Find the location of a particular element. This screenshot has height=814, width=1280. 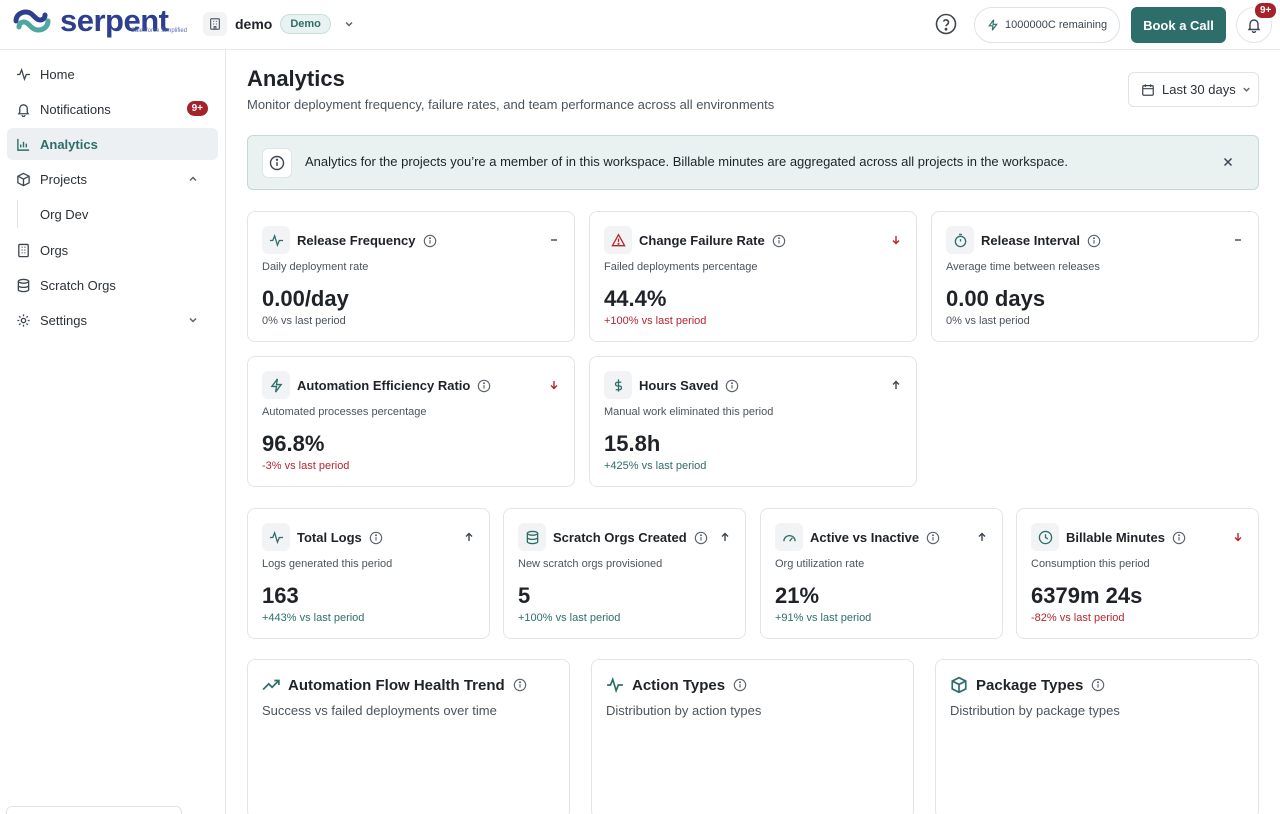

trend-flat-icon is located at coordinates (1238, 240).